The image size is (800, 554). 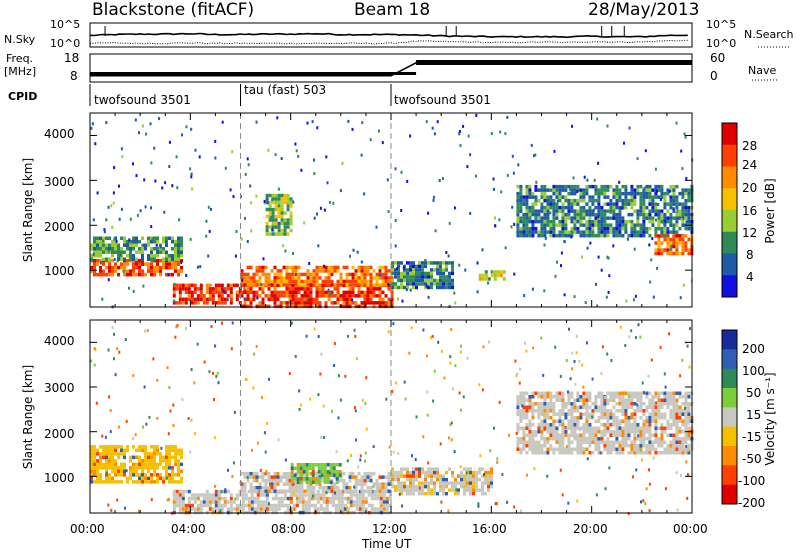 What do you see at coordinates (729, 221) in the screenshot?
I see `power-colorbar-swatch` at bounding box center [729, 221].